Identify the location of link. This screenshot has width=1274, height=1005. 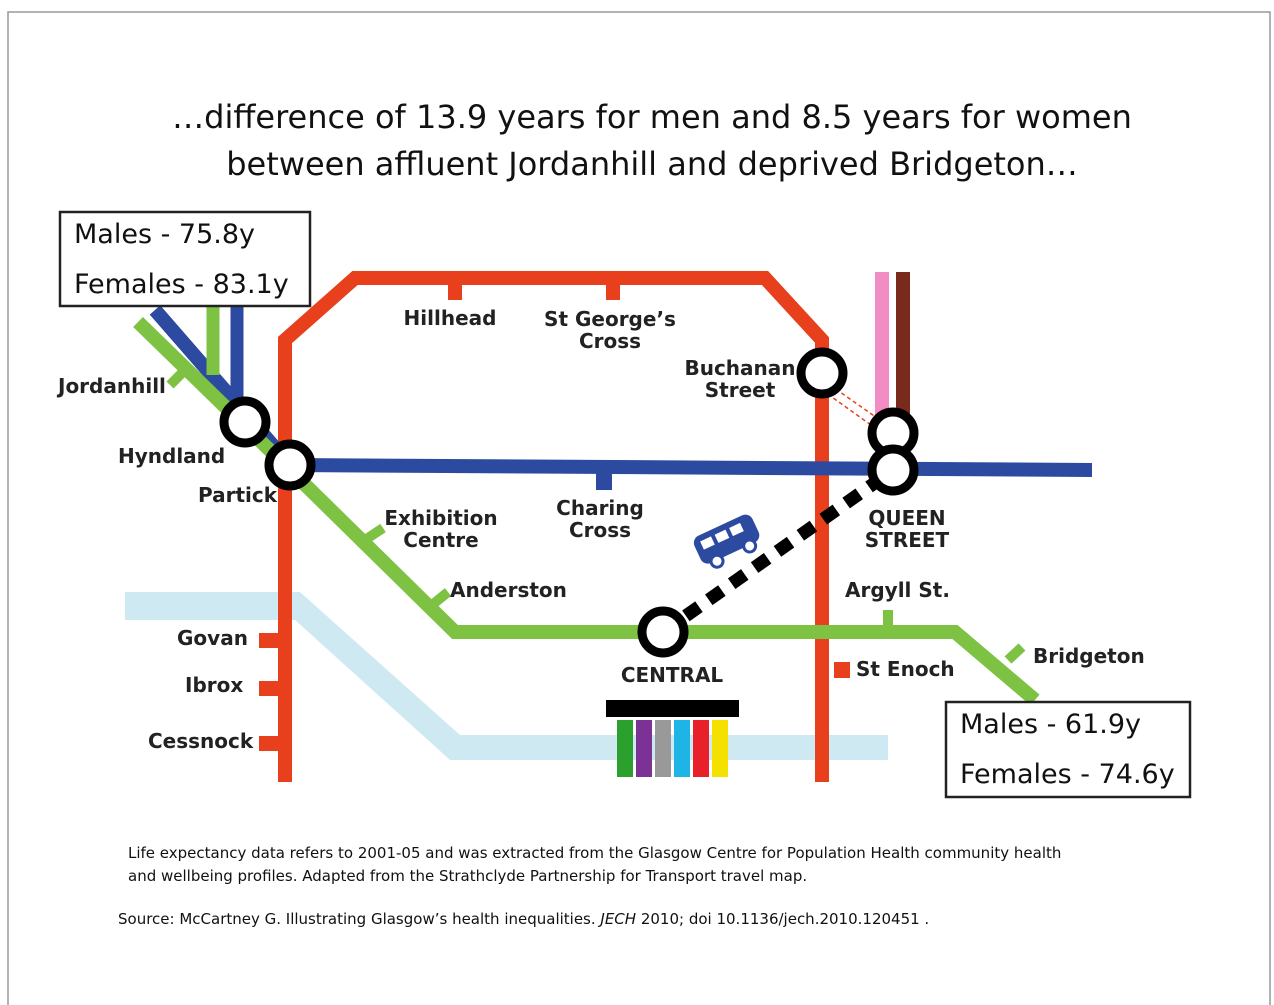
(850, 410).